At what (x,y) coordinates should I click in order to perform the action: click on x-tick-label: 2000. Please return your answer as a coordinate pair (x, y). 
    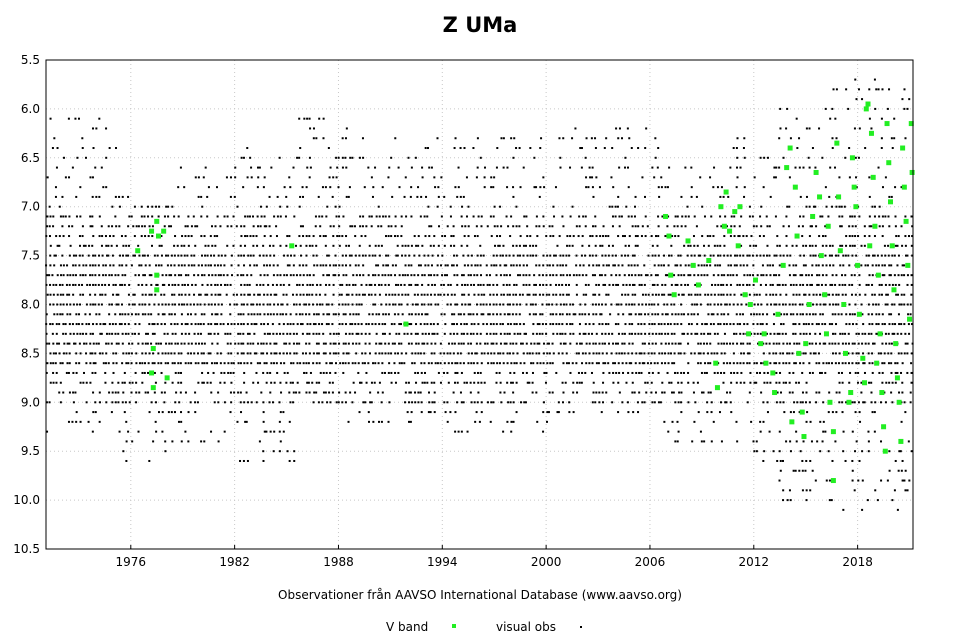
    Looking at the image, I should click on (546, 562).